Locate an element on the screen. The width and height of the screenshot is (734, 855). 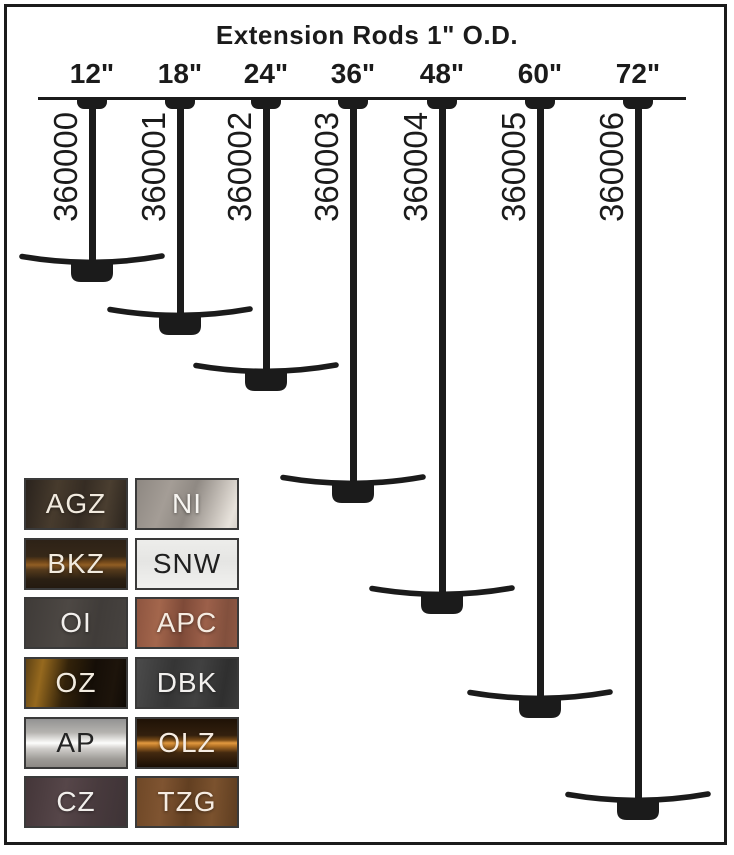
finish-swatch-apc: APC is located at coordinates (187, 623).